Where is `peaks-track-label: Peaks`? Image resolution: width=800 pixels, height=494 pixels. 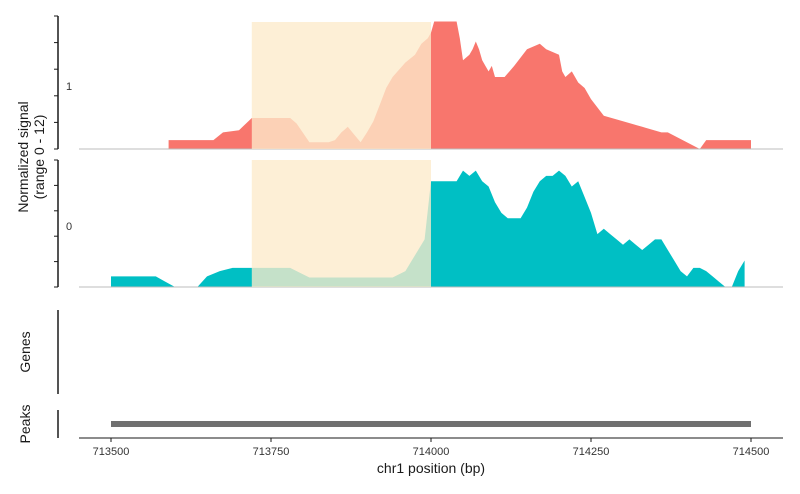 peaks-track-label: Peaks is located at coordinates (25, 424).